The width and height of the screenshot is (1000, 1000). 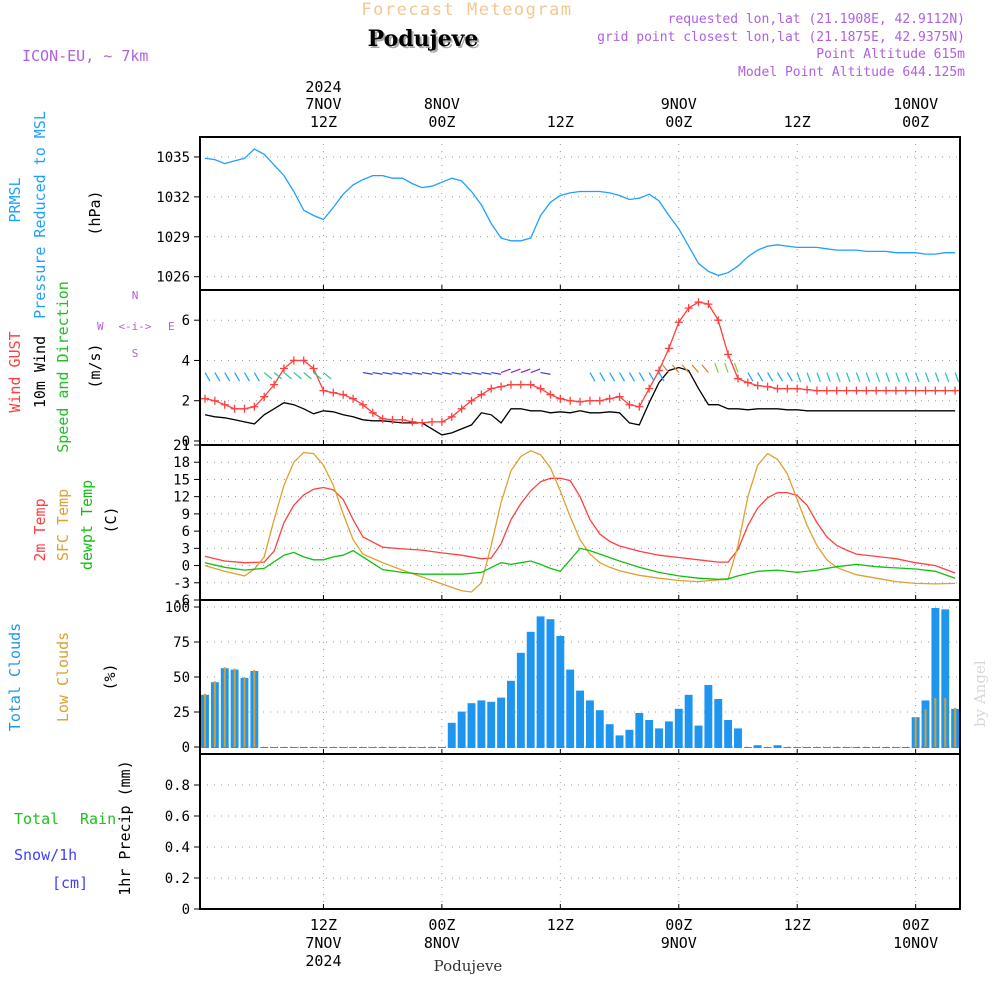 I want to click on y-tick-label: 25, so click(x=181, y=713).